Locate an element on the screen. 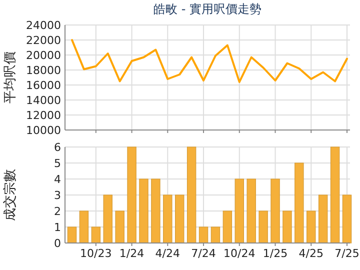  x-tick-label: 1/24 is located at coordinates (131, 253).